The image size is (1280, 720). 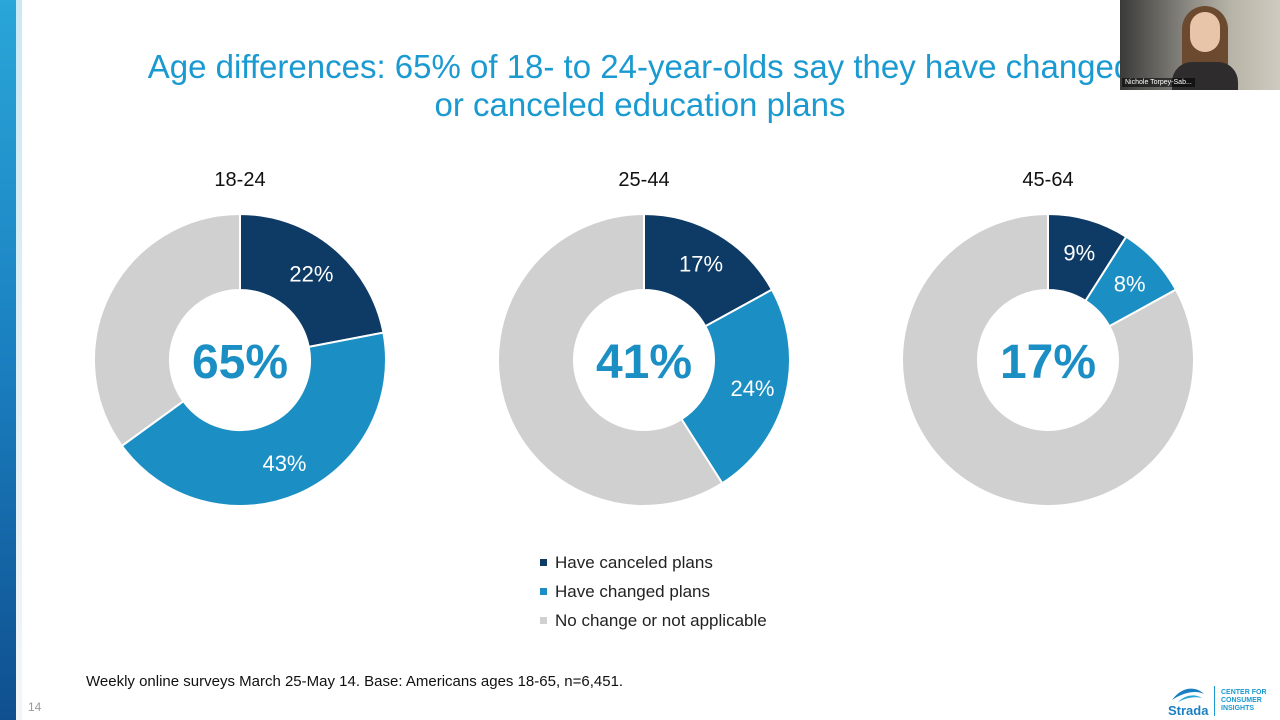 I want to click on slice-label: 43%, so click(x=284, y=463).